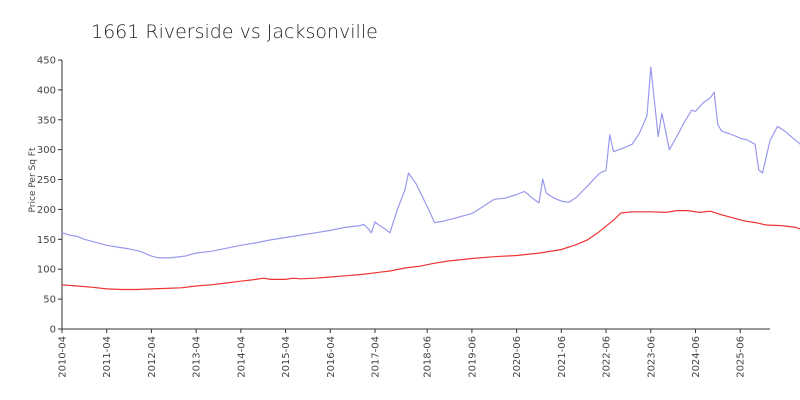  What do you see at coordinates (152, 357) in the screenshot?
I see `x-tick-label: 2012-04` at bounding box center [152, 357].